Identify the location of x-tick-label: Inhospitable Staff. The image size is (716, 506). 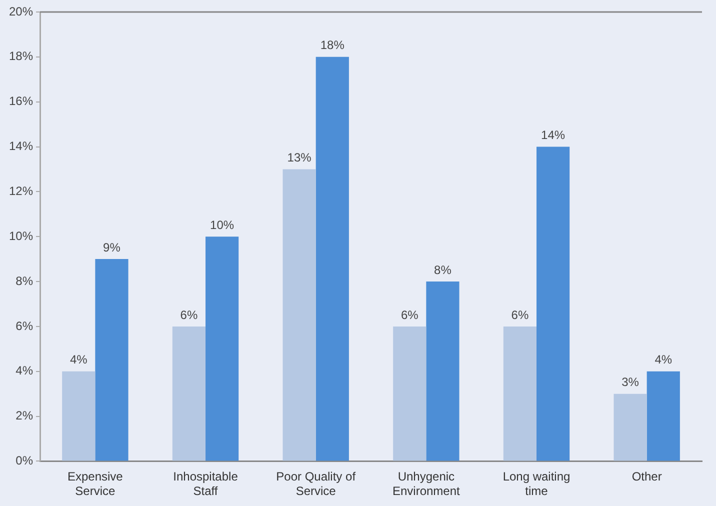
(205, 484).